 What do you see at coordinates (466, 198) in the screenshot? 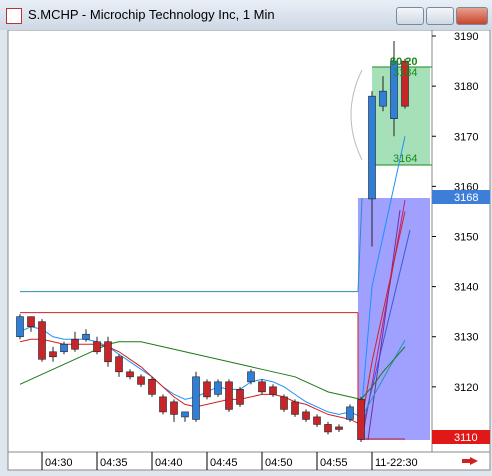
I see `last-price-label: 3168` at bounding box center [466, 198].